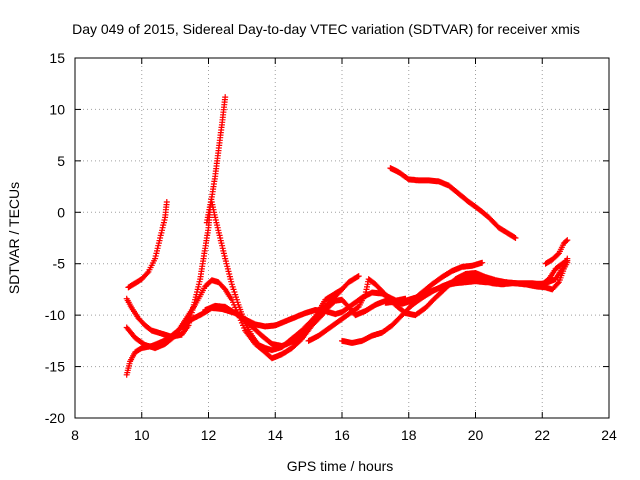 The width and height of the screenshot is (640, 480). Describe the element at coordinates (57, 109) in the screenshot. I see `y-tick-label: 10` at that location.